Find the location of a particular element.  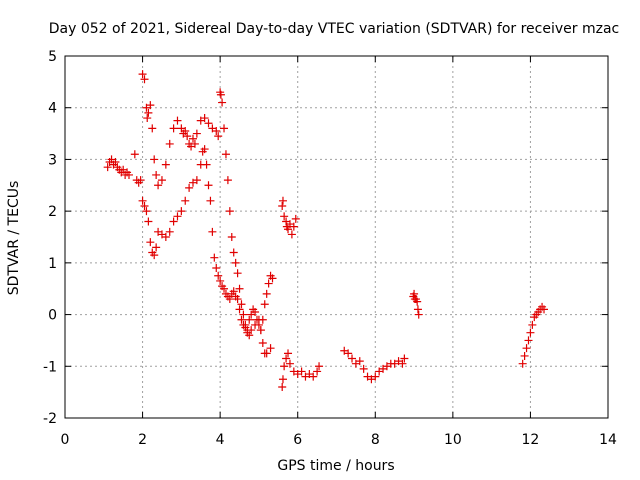

series-trace-b is located at coordinates (206, 214).